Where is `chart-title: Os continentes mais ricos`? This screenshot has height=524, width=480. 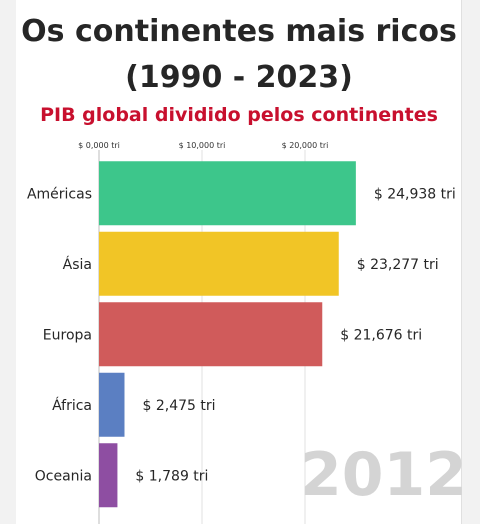
chart-title: Os continentes mais ricos is located at coordinates (239, 31).